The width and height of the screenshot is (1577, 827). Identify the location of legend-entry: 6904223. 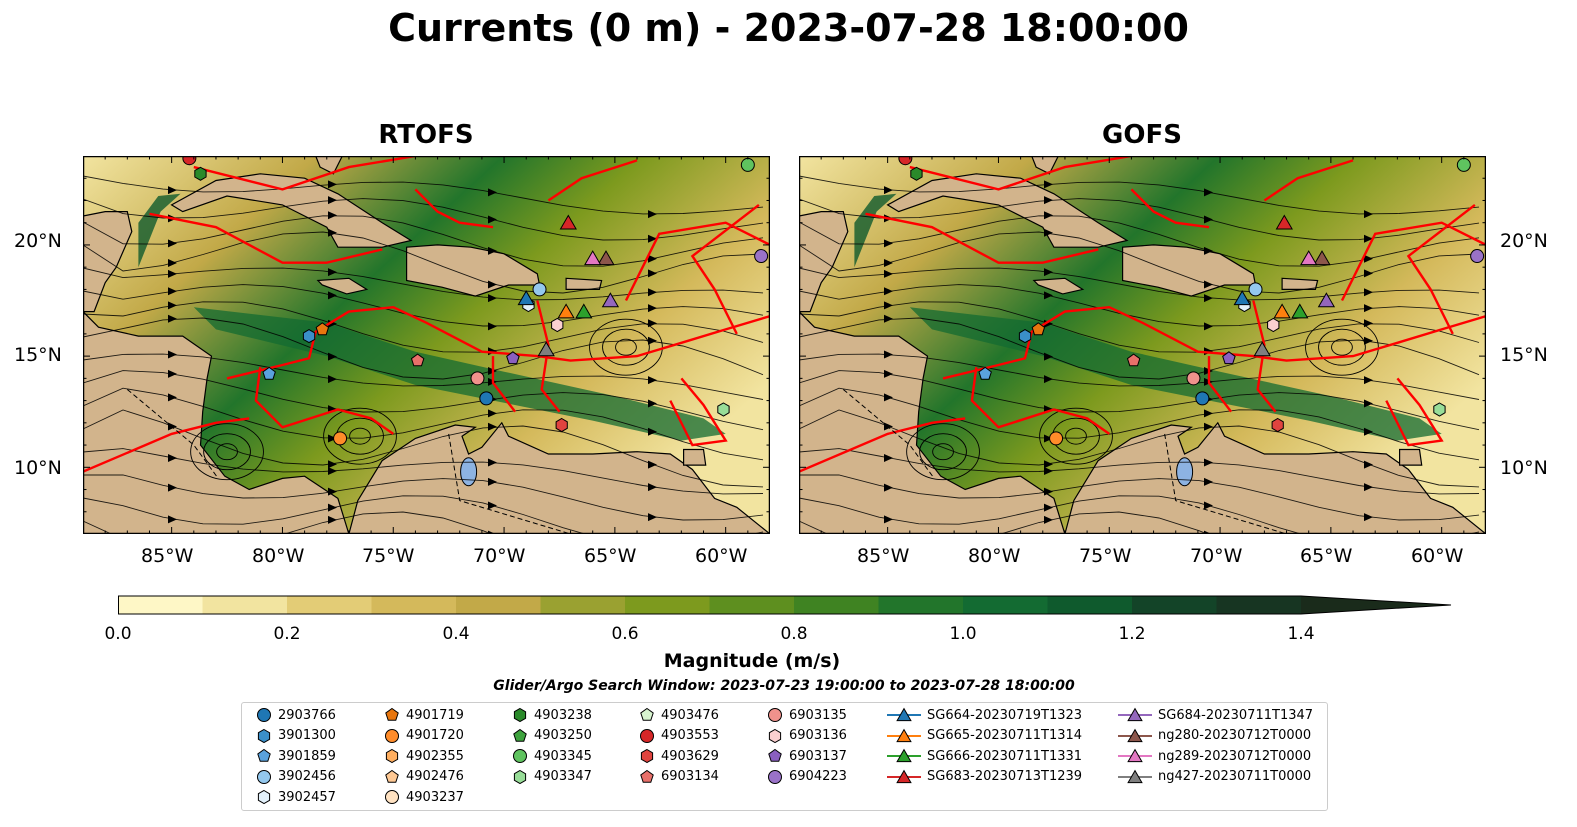
(807, 777).